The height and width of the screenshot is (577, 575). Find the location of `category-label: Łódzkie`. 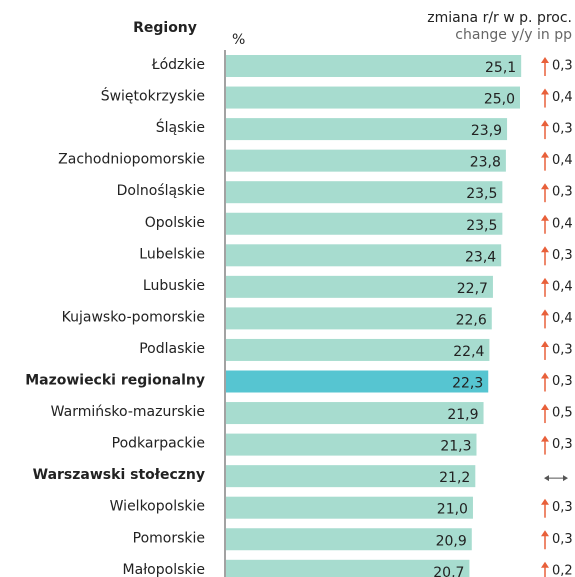

category-label: Łódzkie is located at coordinates (178, 65).